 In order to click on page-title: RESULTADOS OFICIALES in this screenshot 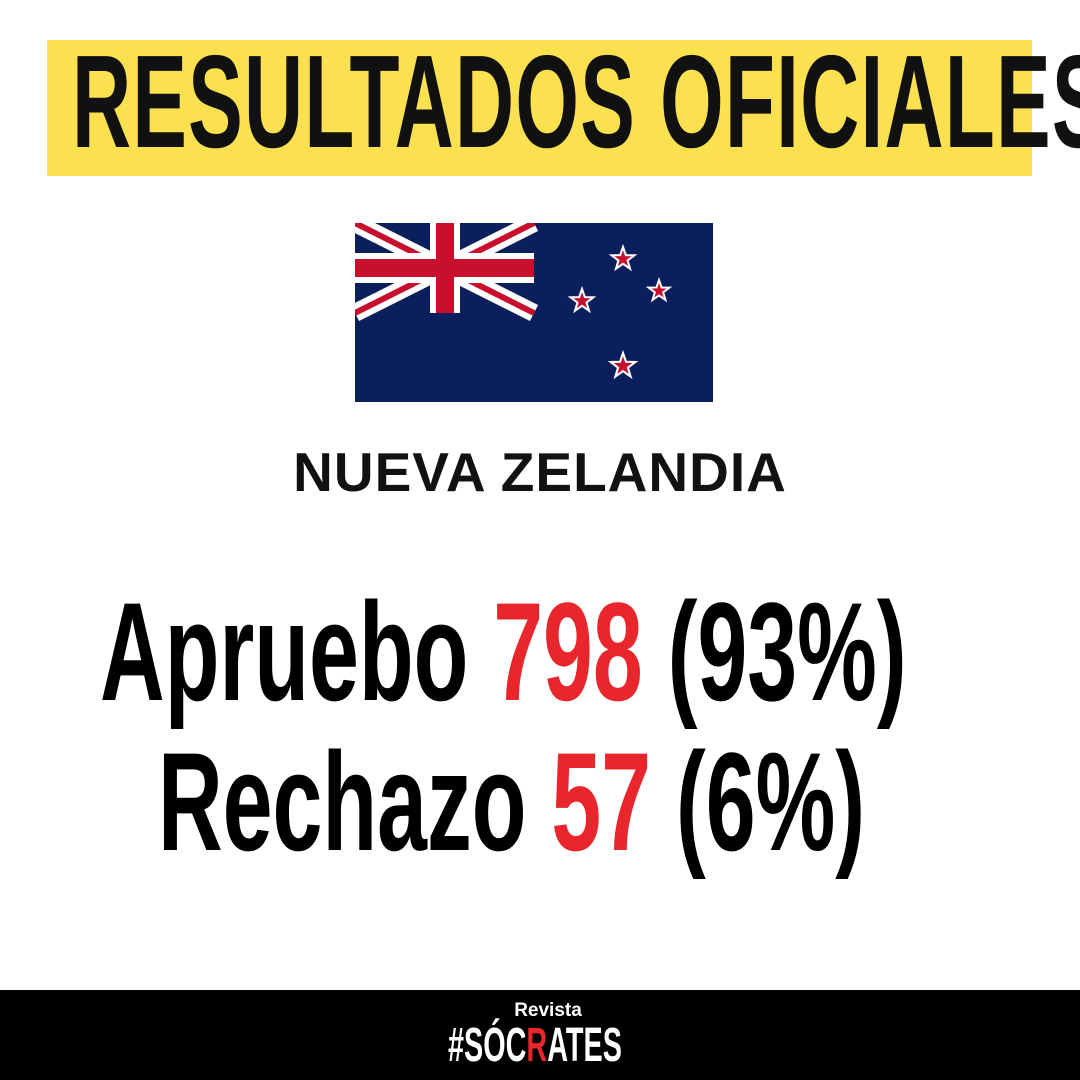, I will do `click(576, 101)`.